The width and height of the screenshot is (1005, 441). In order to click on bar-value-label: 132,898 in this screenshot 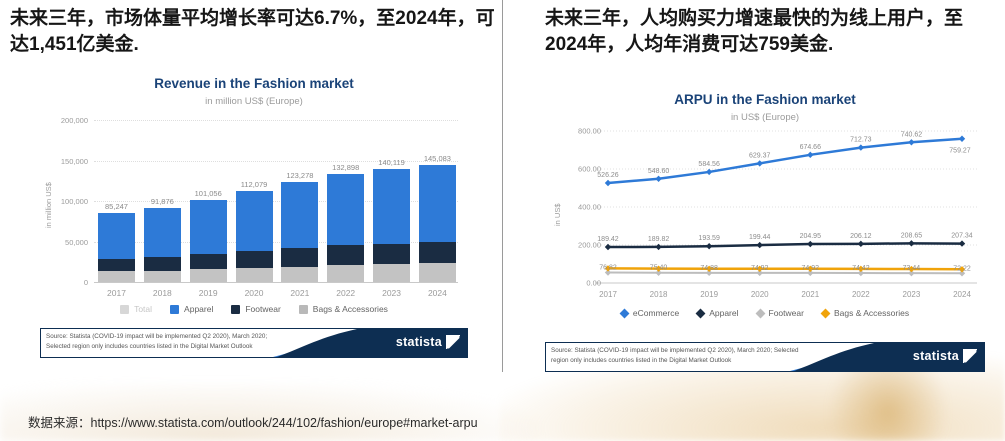, I will do `click(346, 168)`.